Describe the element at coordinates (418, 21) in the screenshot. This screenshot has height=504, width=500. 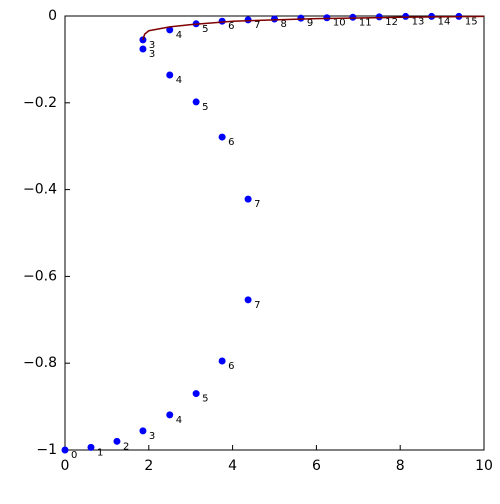
I see `point-label: 13` at that location.